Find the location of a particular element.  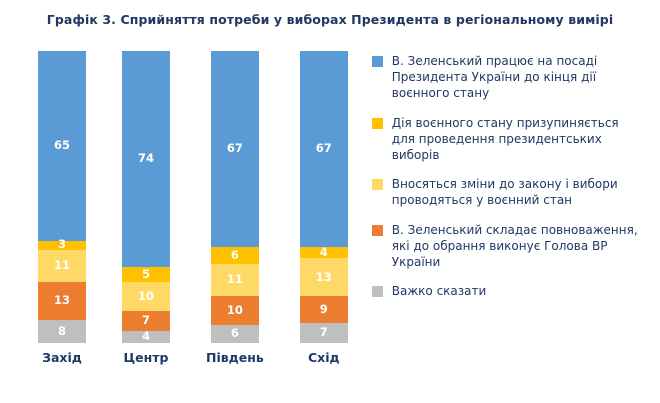

bar-segment: 65 is located at coordinates (62, 146).